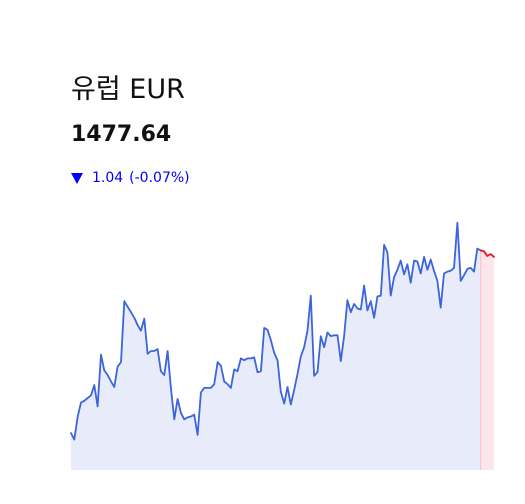 The image size is (525, 504). I want to click on change-amount: 1.04, so click(108, 178).